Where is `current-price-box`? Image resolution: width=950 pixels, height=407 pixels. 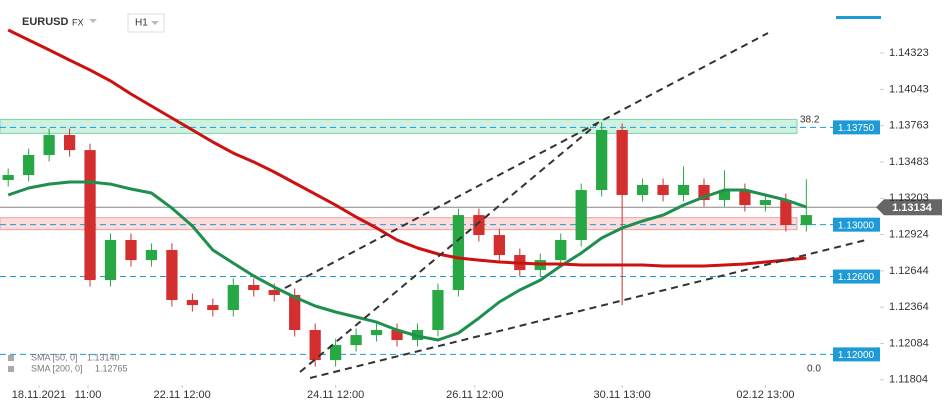
current-price-box is located at coordinates (909, 207).